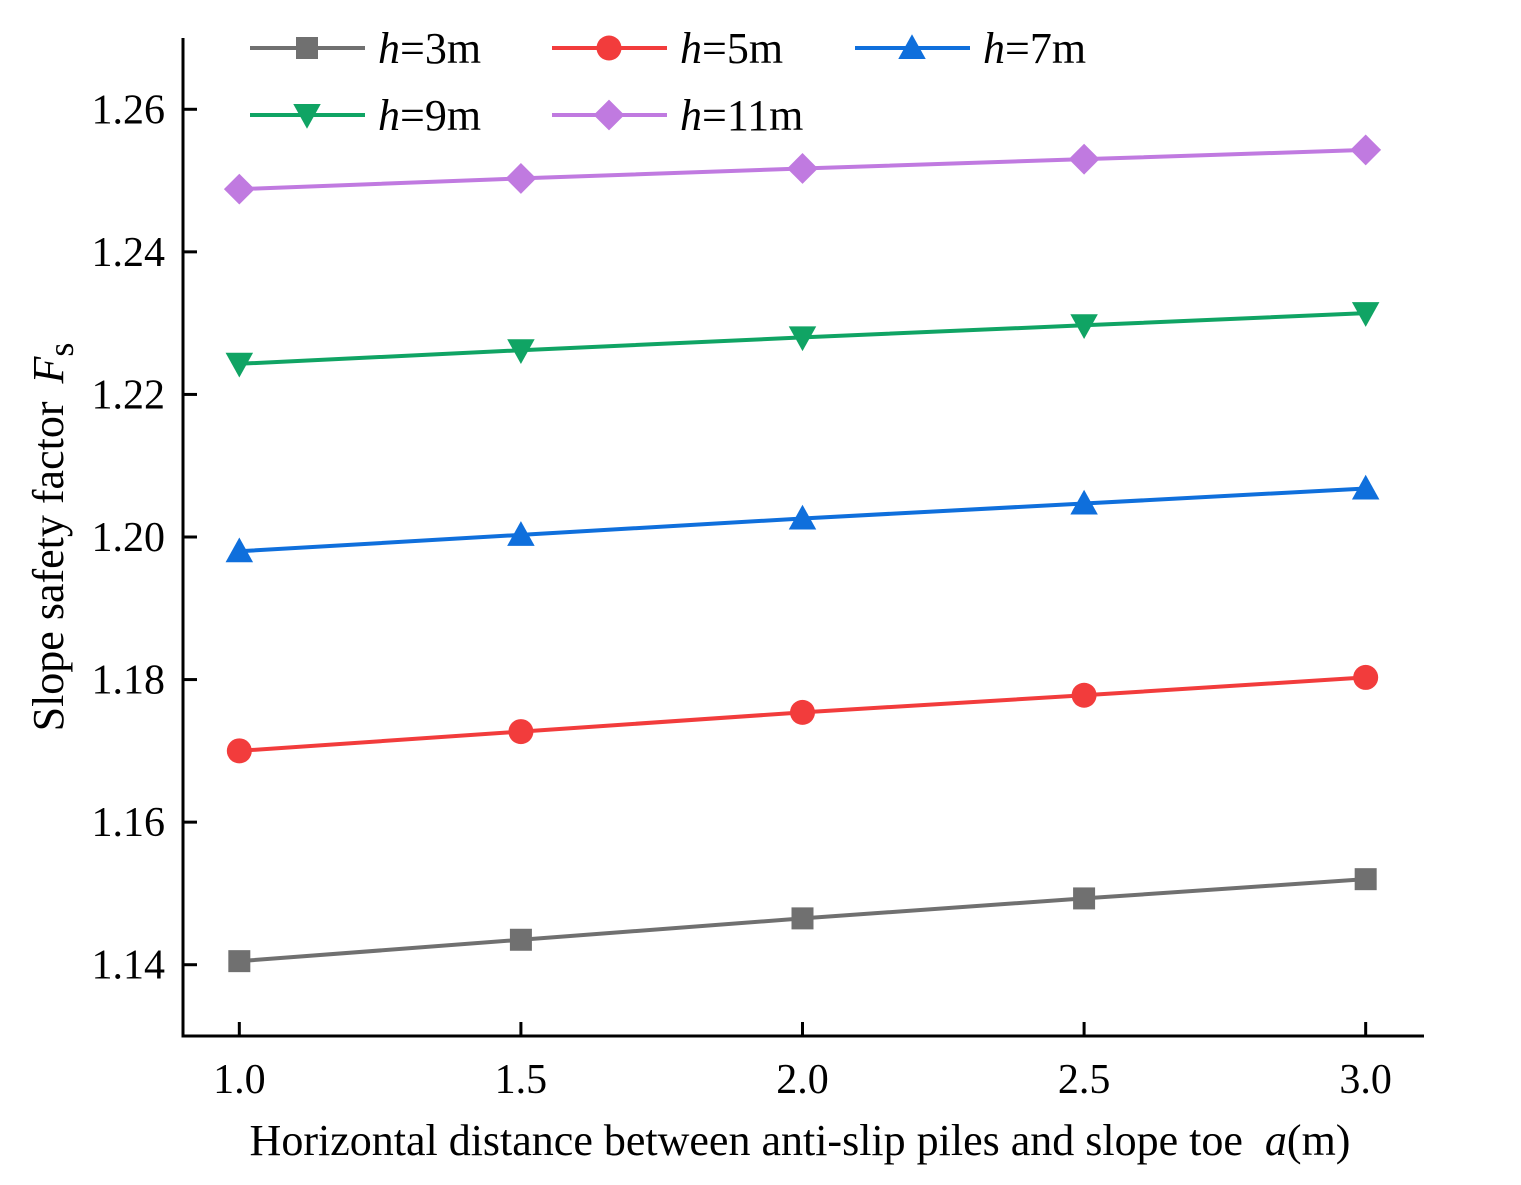  Describe the element at coordinates (48, 566) in the screenshot. I see `y-axis-title-text: Slope safety factor` at that location.